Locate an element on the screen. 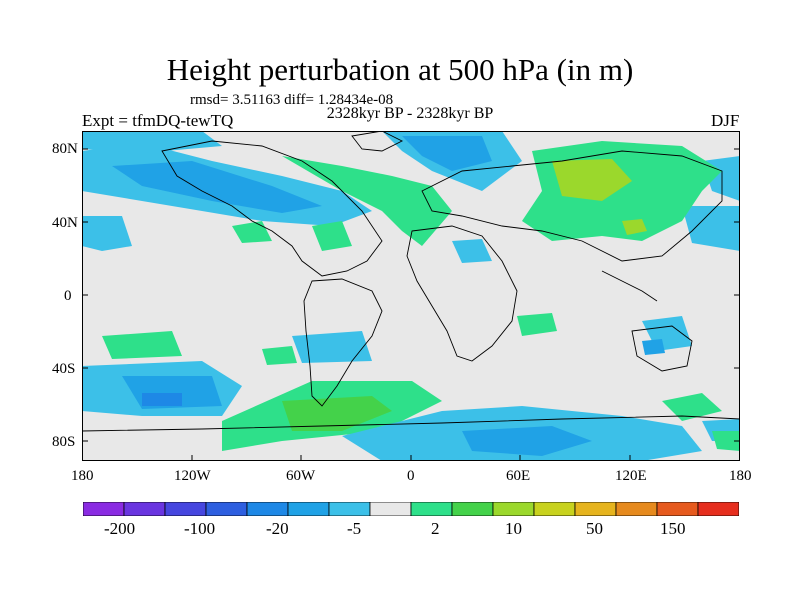 The height and width of the screenshot is (600, 800). plot-title: Height perturbation at 500 hPa (in m) is located at coordinates (400, 69).